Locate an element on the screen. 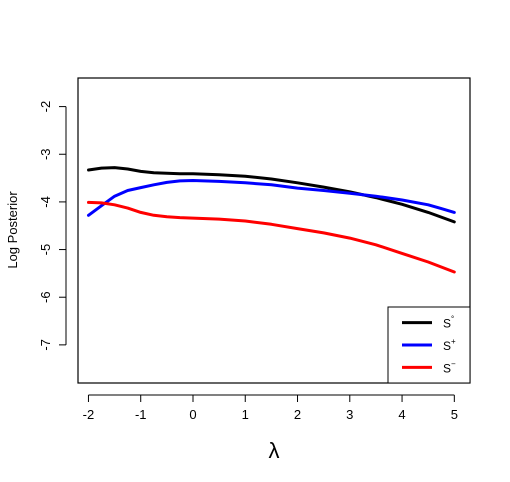 Image resolution: width=510 pixels, height=482 pixels. x-axis: -2 -1 0 1 2 3 4 5 is located at coordinates (270, 408).